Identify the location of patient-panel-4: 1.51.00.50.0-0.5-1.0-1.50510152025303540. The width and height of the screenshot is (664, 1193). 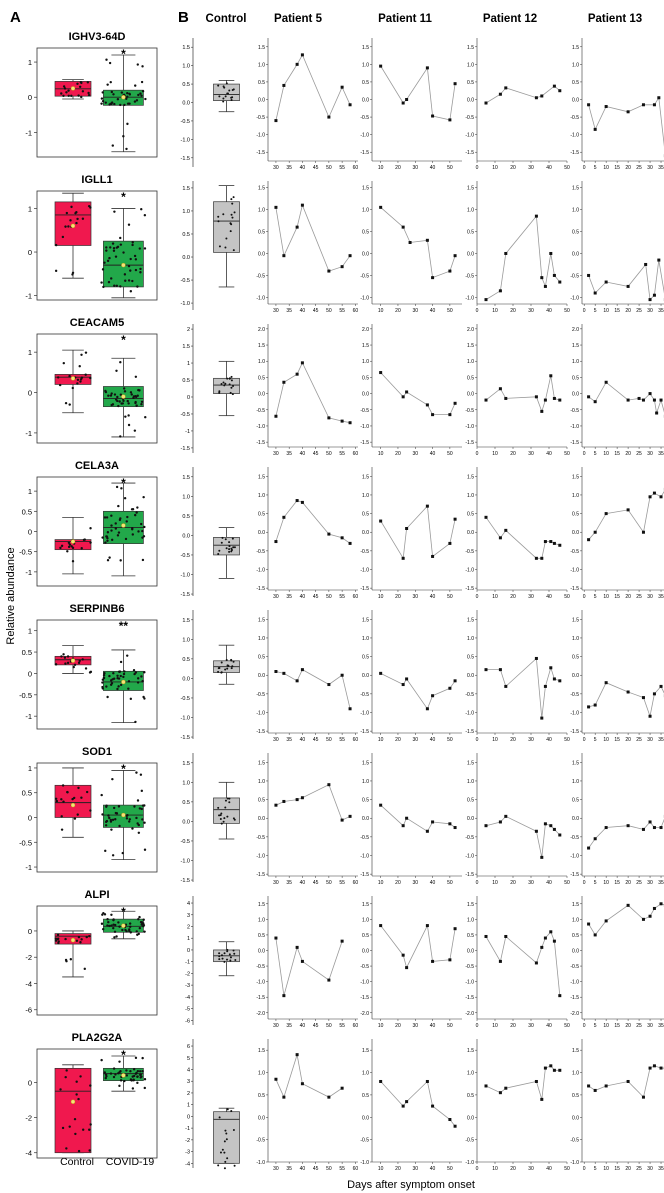
(617, 104).